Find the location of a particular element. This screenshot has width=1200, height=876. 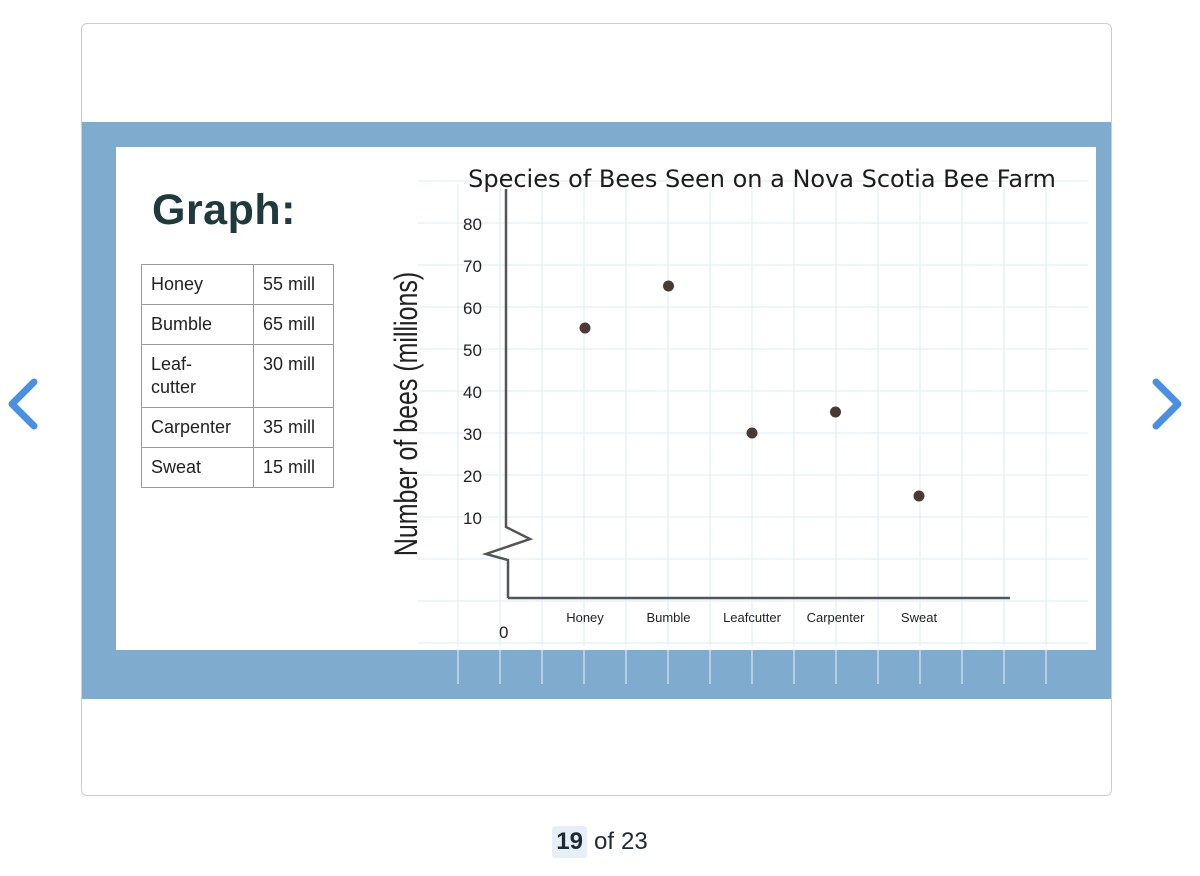

y-tick-label: 60 is located at coordinates (472, 308).